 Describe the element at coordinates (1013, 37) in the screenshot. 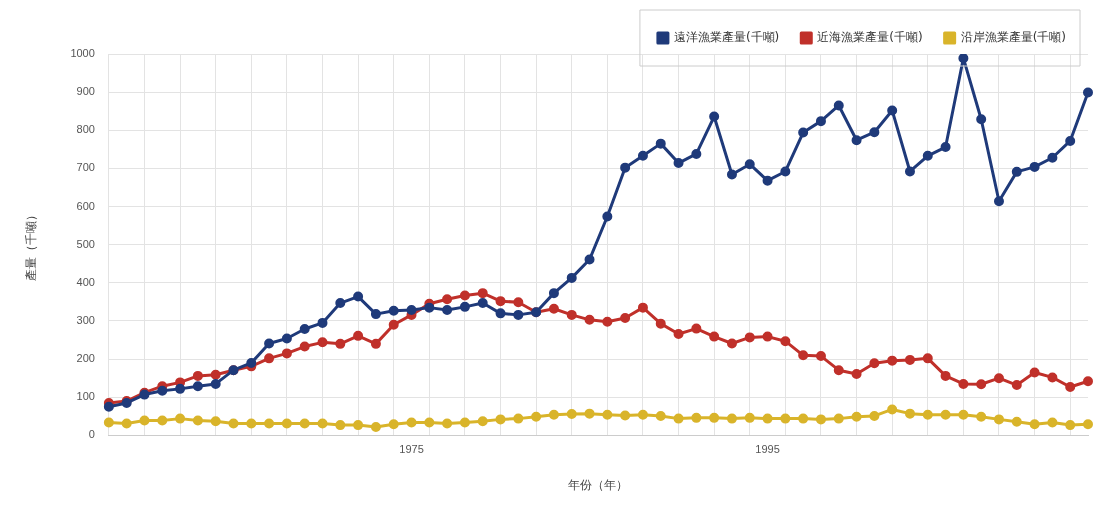

I see `legend-label: 沿岸漁業產量(千噸)` at that location.